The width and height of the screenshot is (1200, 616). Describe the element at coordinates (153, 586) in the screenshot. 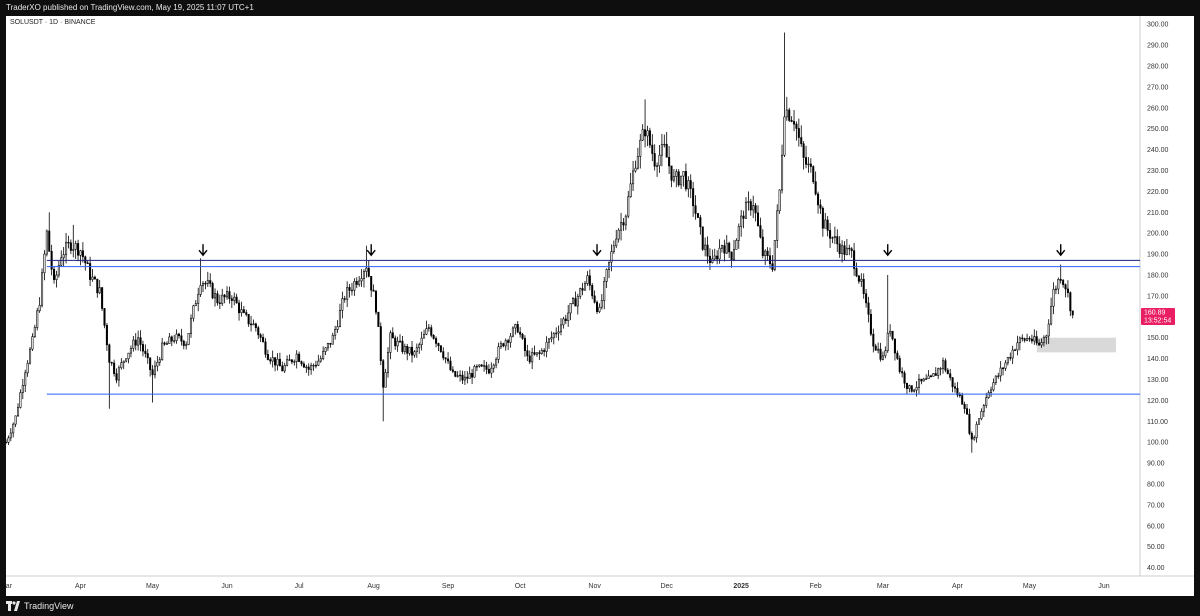

I see `x-tick-label: May` at that location.